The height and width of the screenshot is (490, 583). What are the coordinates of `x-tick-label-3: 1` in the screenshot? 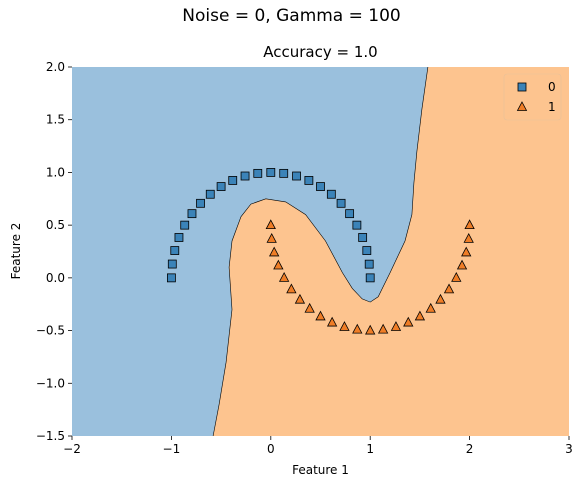 It's located at (370, 449).